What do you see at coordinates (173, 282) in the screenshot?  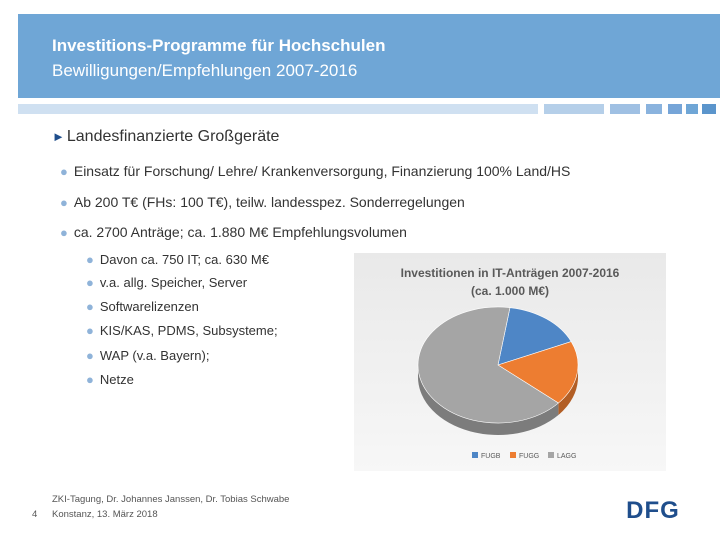 I see `sub-bullet-text: v.a. allg. Speicher, Server` at bounding box center [173, 282].